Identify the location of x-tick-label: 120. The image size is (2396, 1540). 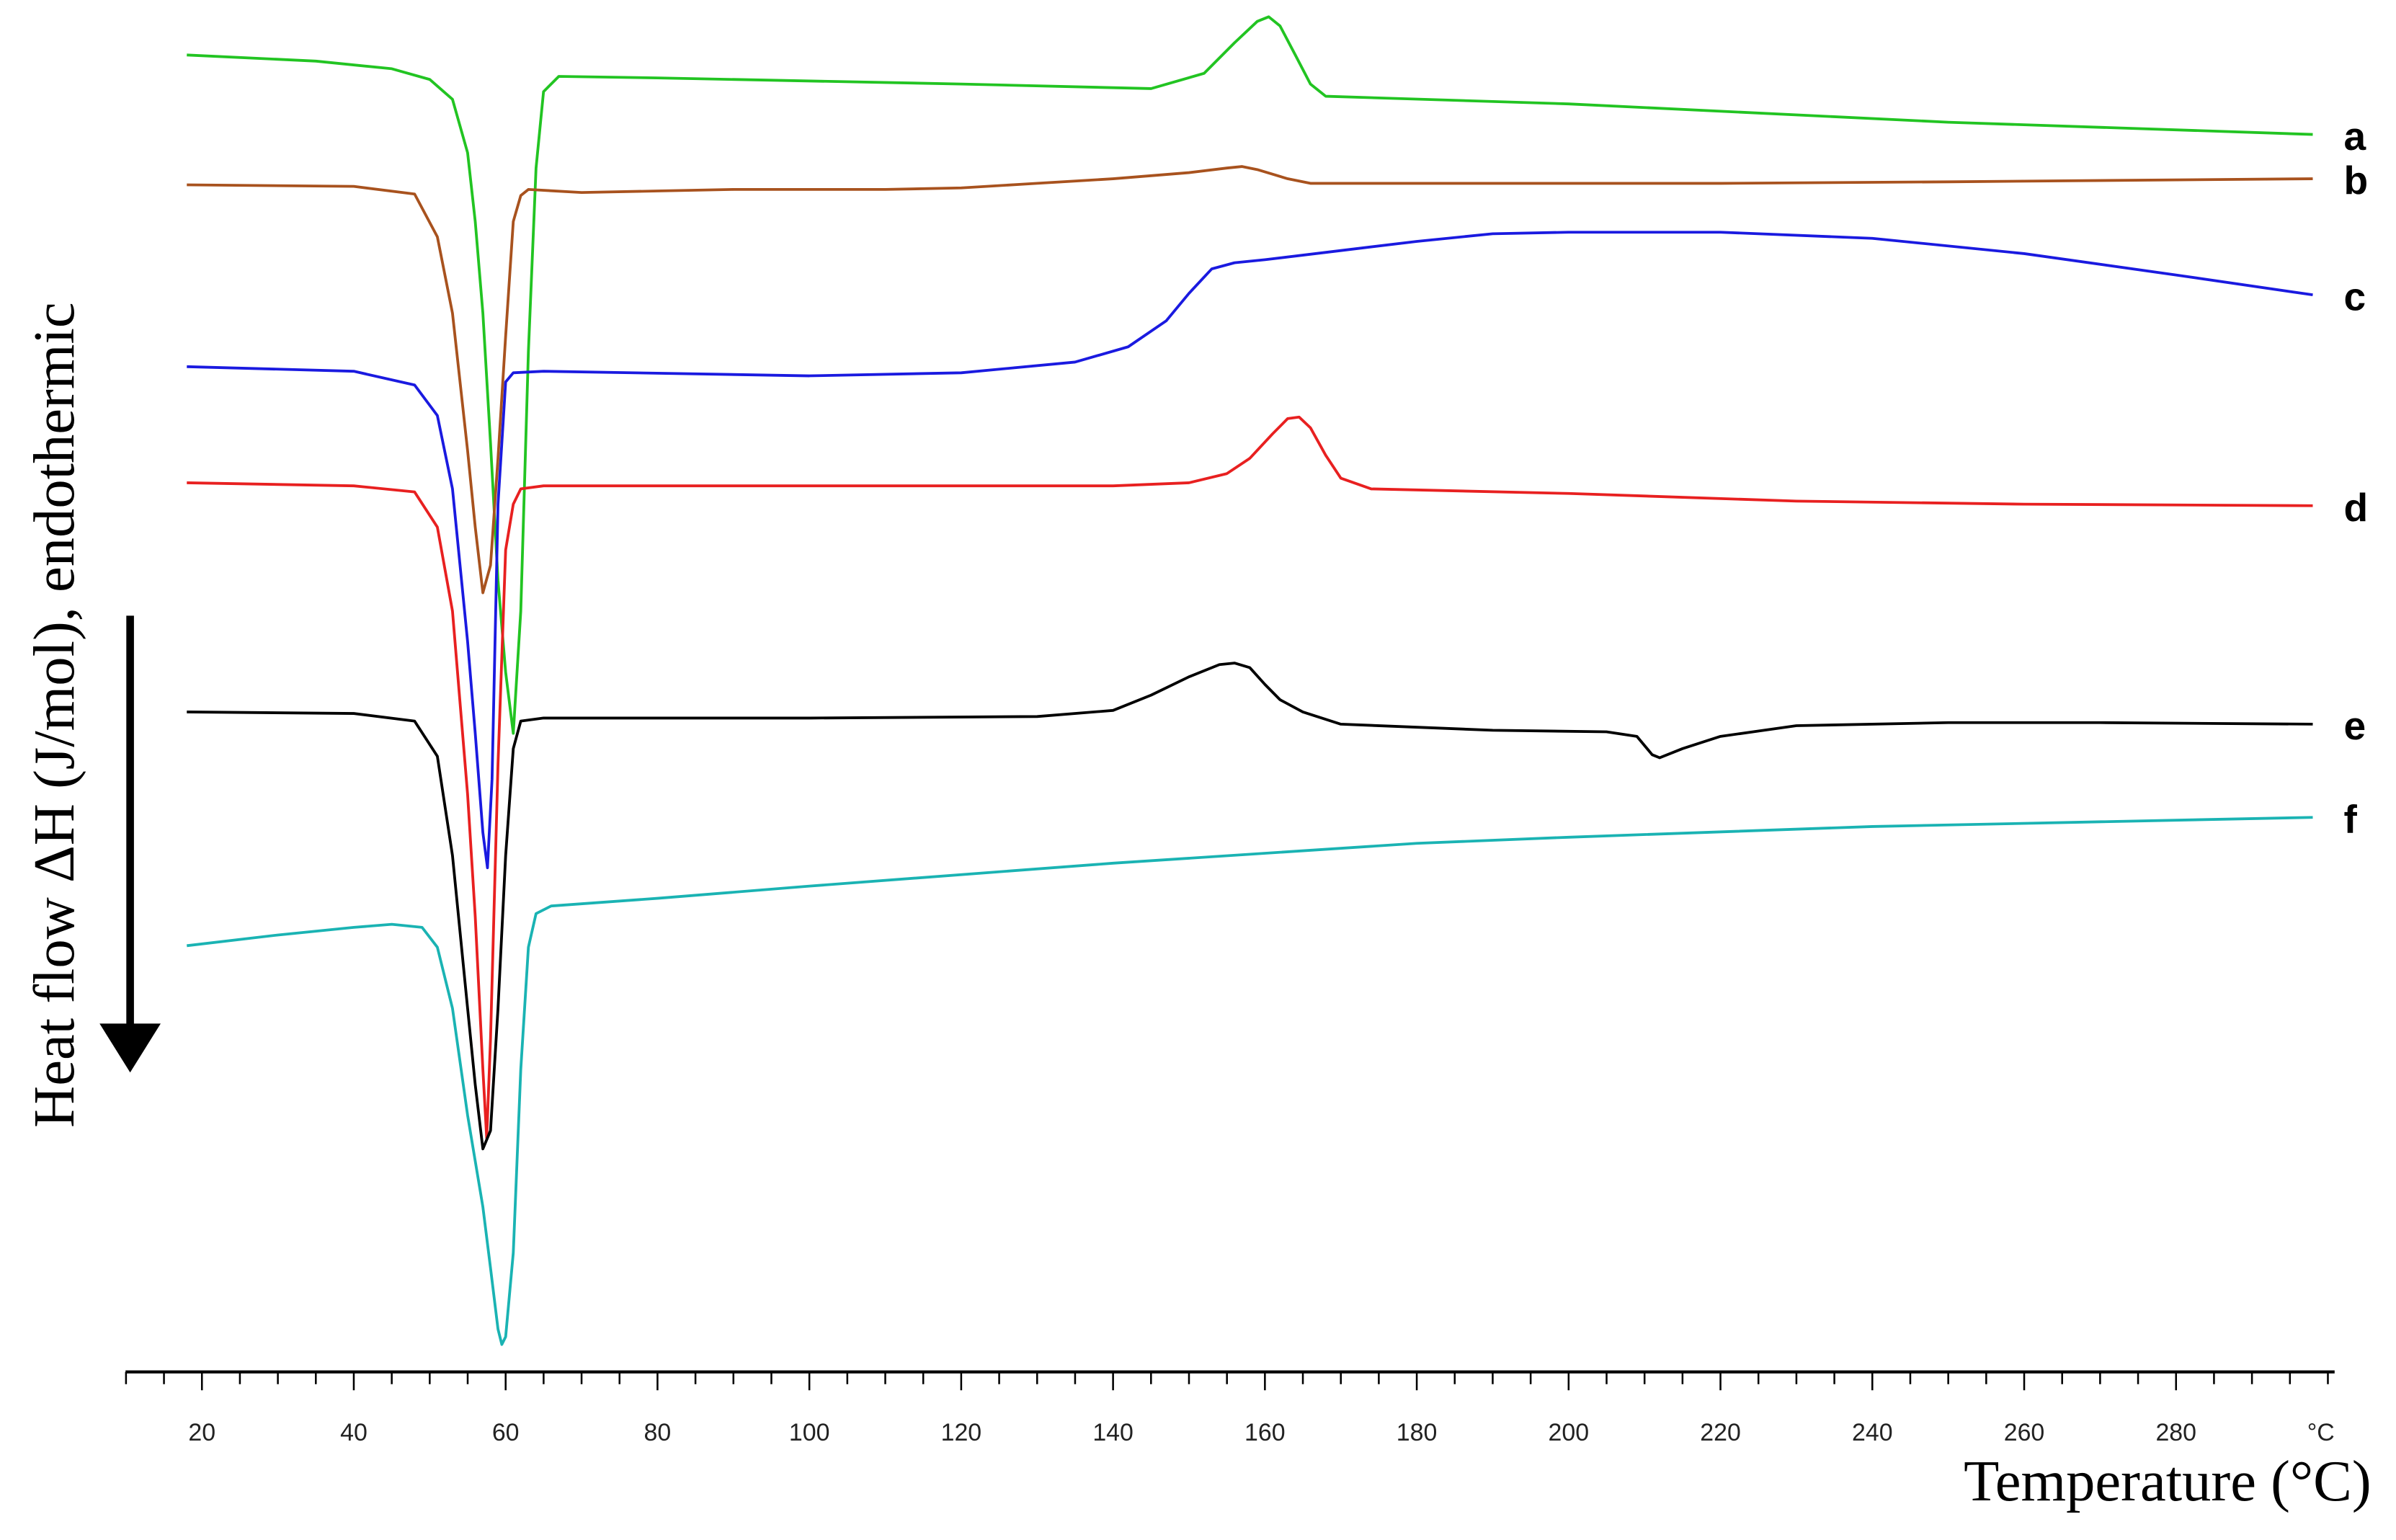
(961, 1432).